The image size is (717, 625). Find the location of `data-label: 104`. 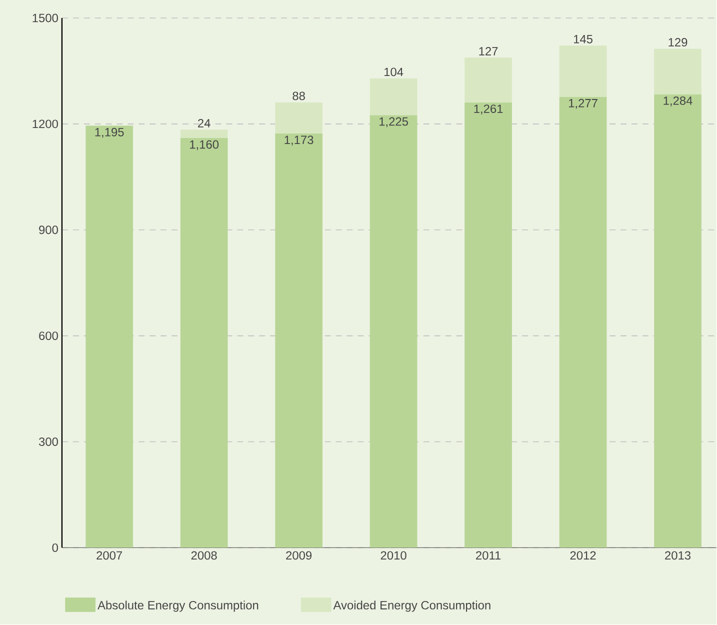

data-label: 104 is located at coordinates (394, 72).